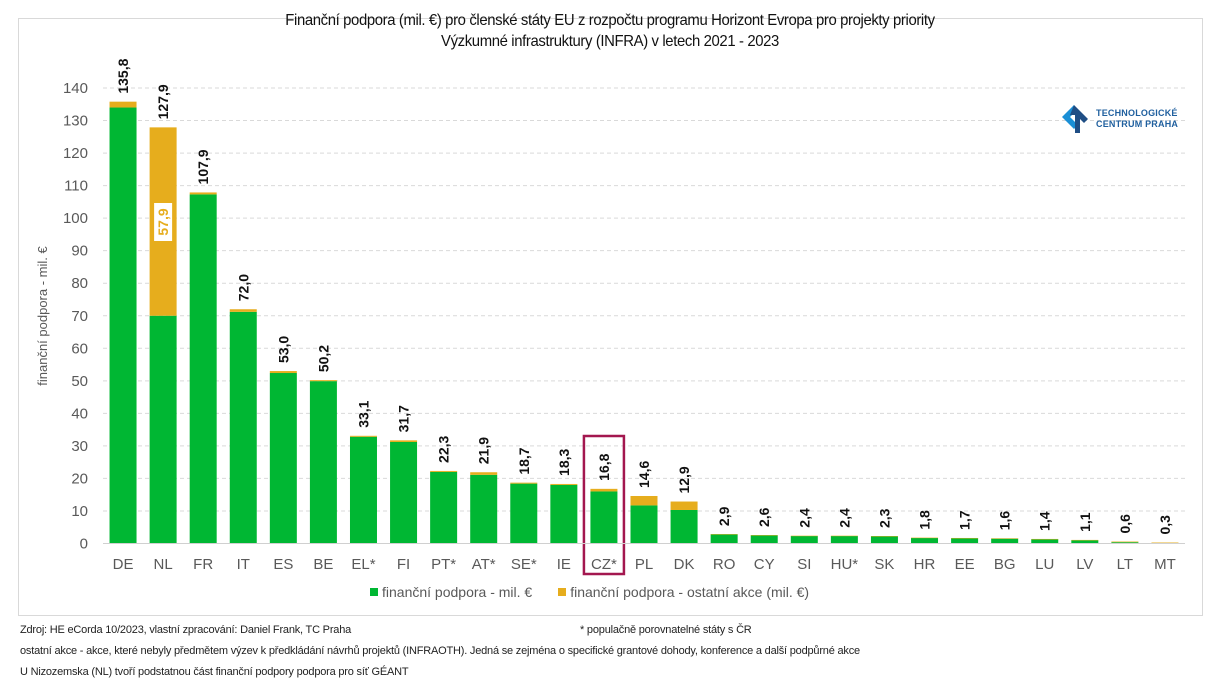 The height and width of the screenshot is (693, 1220). What do you see at coordinates (724, 539) in the screenshot?
I see `bar-main-ro` at bounding box center [724, 539].